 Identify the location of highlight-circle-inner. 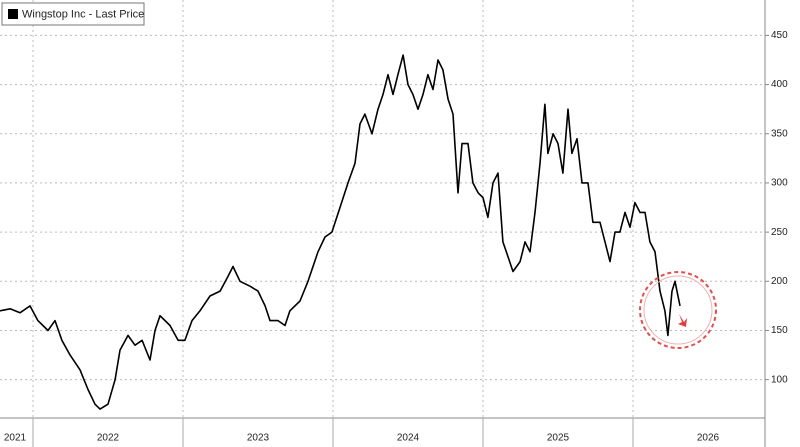
(678, 310).